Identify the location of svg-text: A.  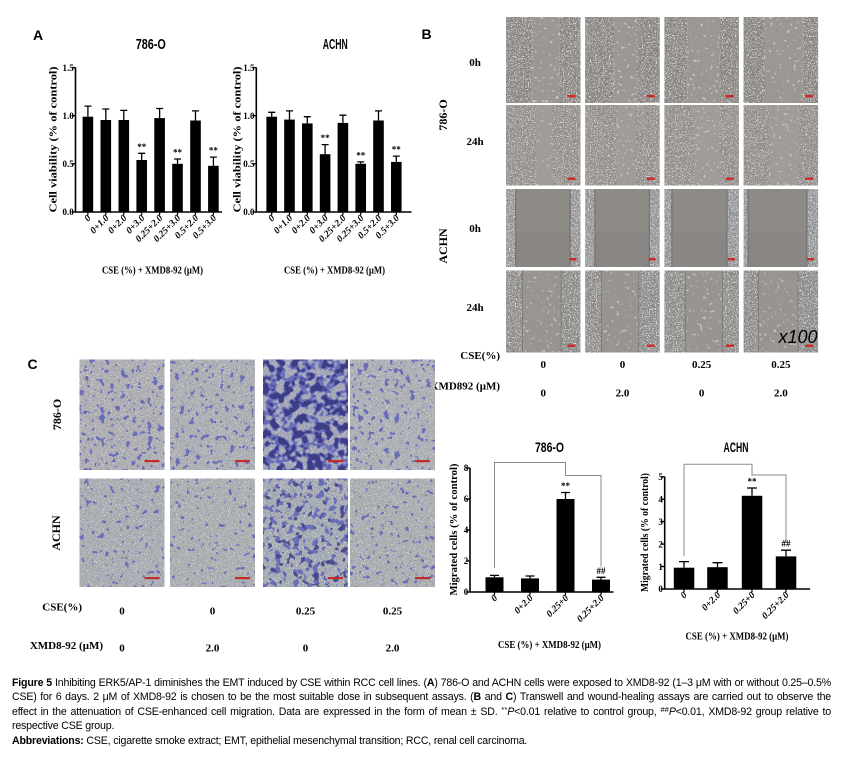
(38, 35).